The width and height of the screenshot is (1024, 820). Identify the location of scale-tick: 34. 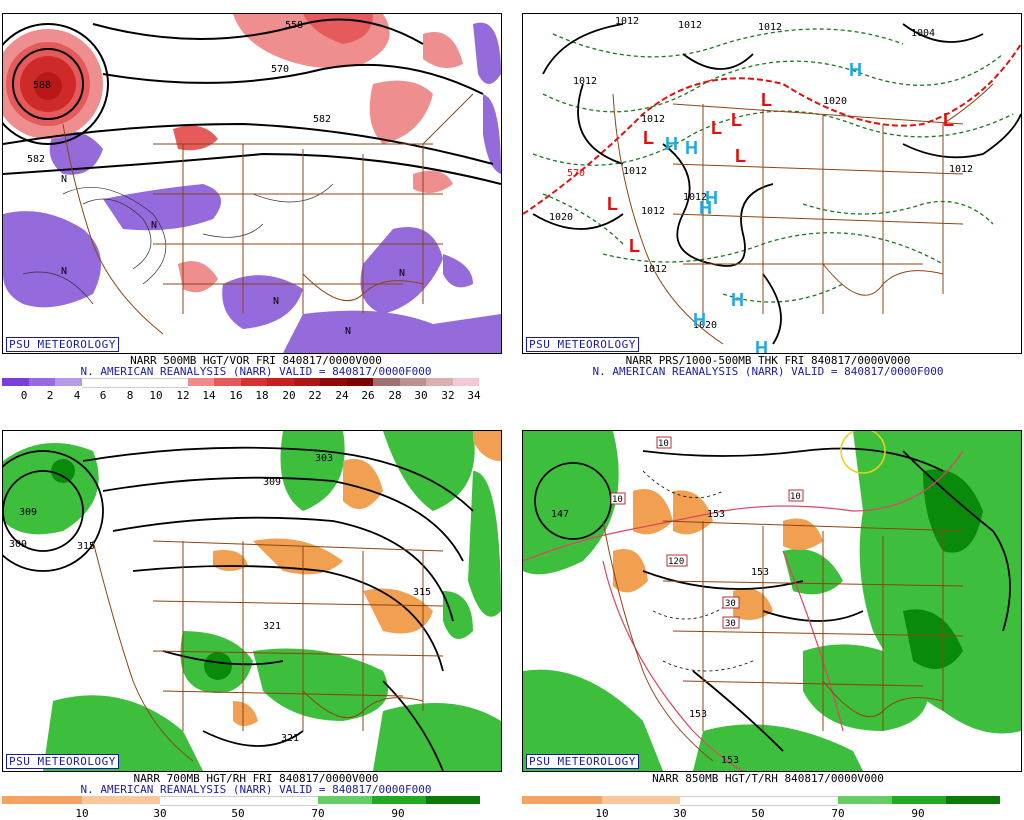
(474, 395).